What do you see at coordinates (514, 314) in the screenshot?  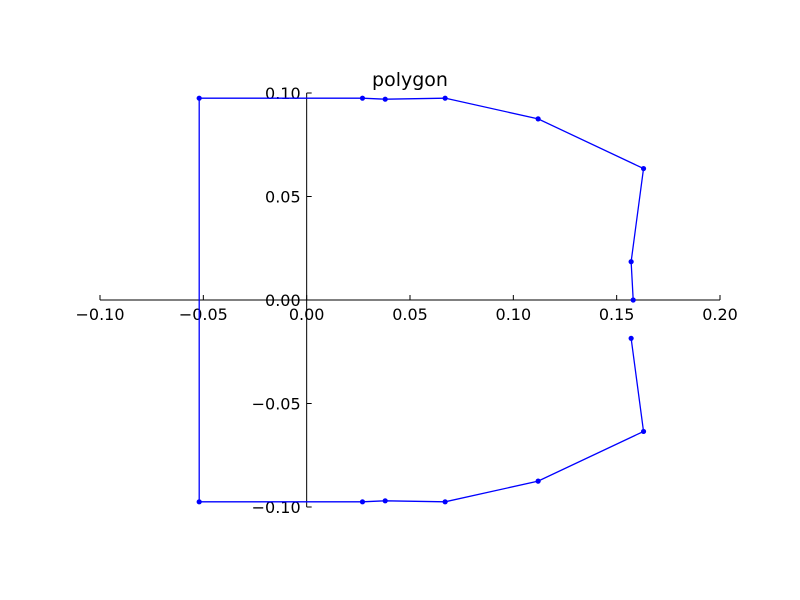 I see `x-tick-label: 0.10` at bounding box center [514, 314].